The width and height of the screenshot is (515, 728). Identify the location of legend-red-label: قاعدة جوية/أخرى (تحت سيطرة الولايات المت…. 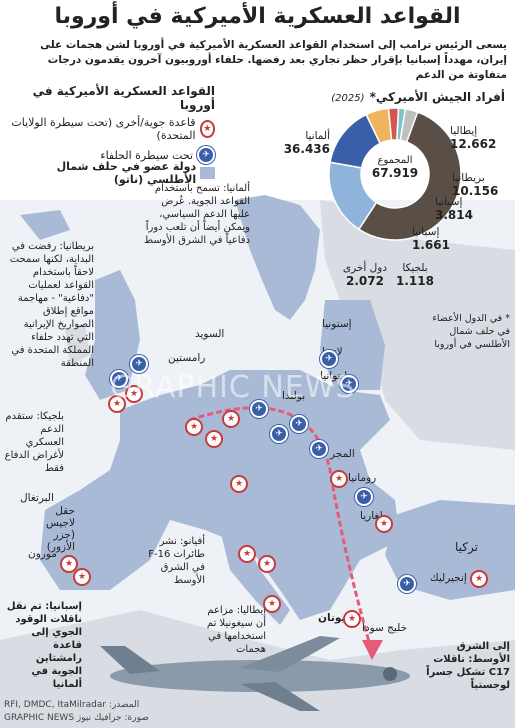
(103, 129).